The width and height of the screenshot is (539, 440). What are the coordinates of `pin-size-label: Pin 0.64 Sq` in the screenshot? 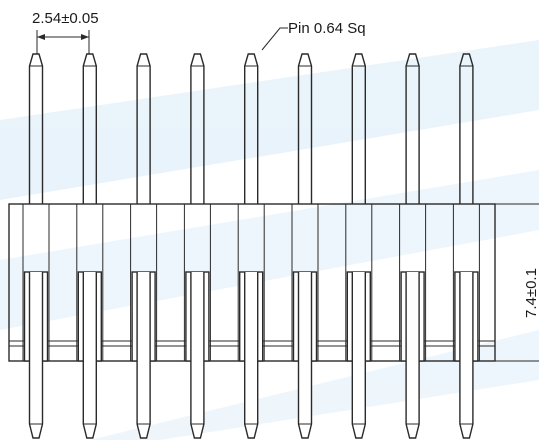 It's located at (327, 28).